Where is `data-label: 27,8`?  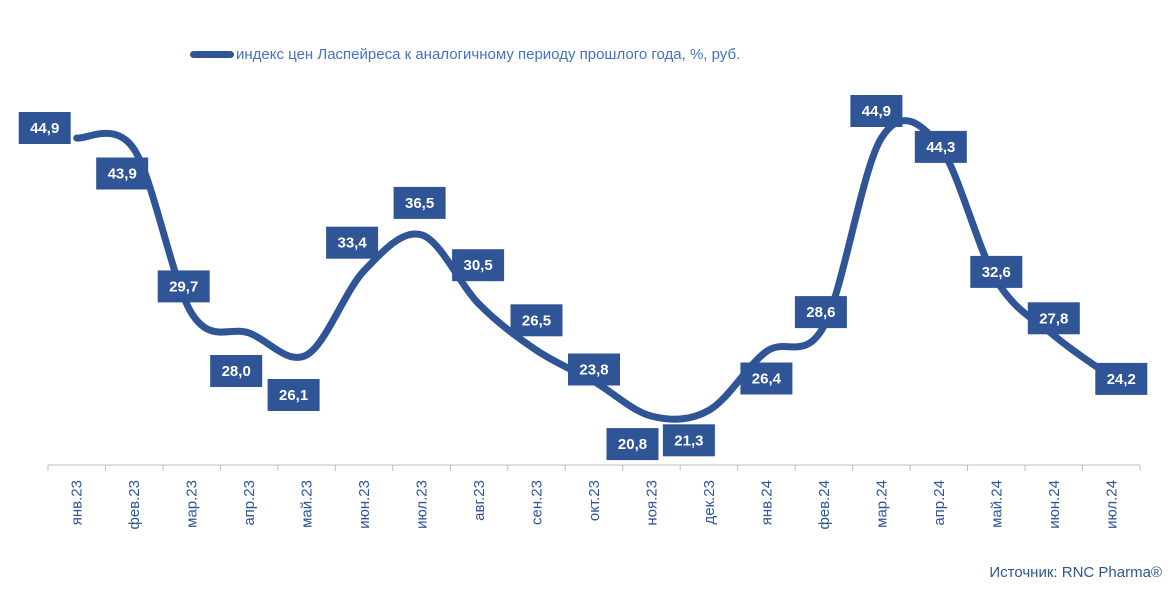 data-label: 27,8 is located at coordinates (1053, 318).